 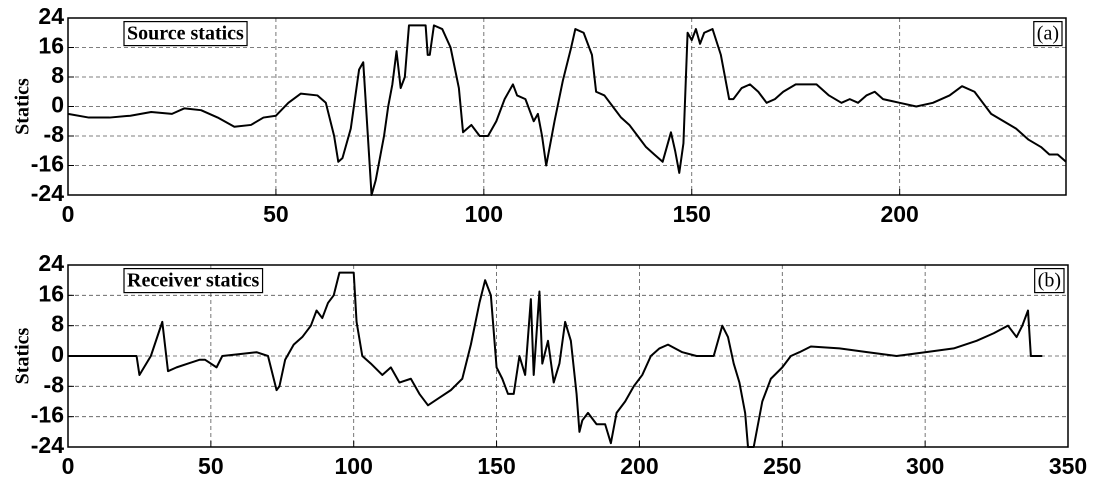 I want to click on panel-title-group: Source statics, so click(x=185, y=33).